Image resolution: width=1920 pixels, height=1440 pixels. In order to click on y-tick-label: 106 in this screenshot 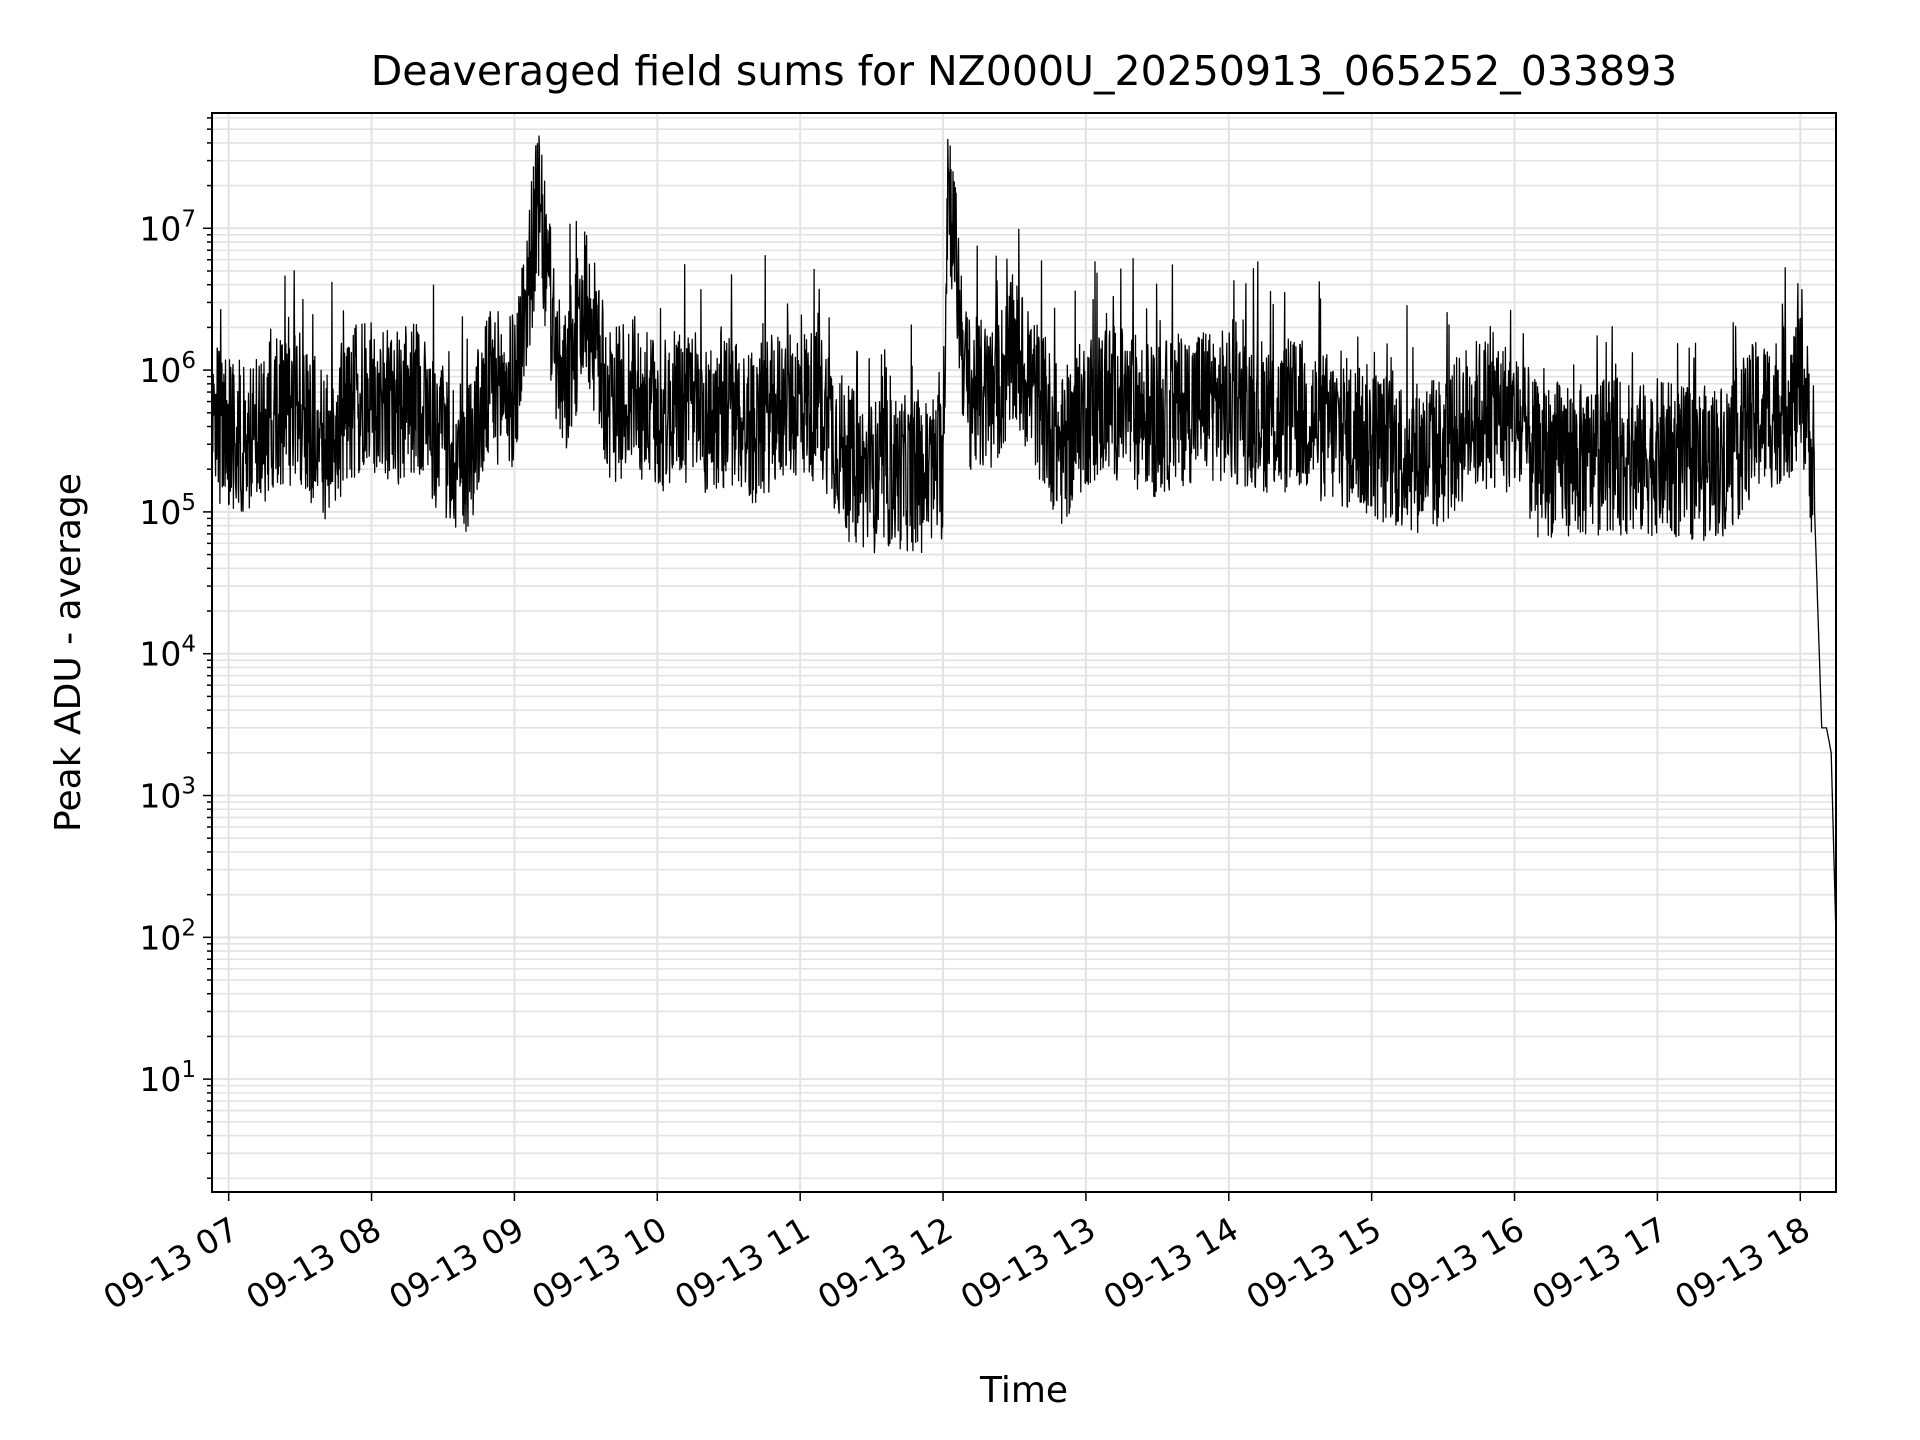, I will do `click(167, 369)`.